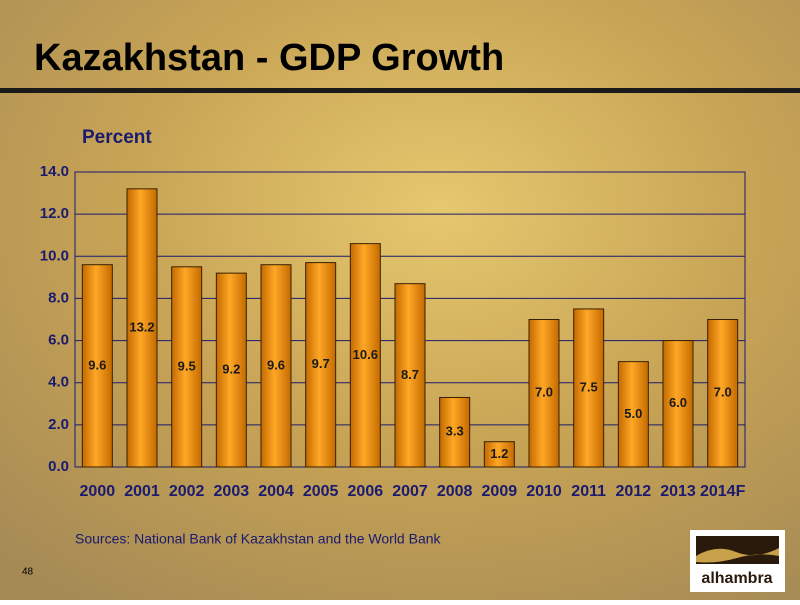  I want to click on slide-title: Kazakhstan - GDP Growth, so click(269, 58).